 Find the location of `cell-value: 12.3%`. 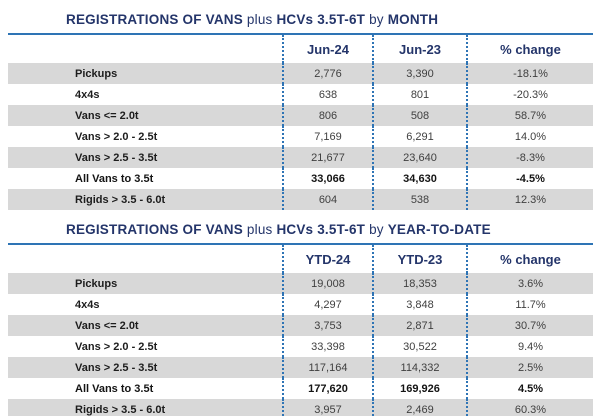

cell-value: 12.3% is located at coordinates (529, 199).